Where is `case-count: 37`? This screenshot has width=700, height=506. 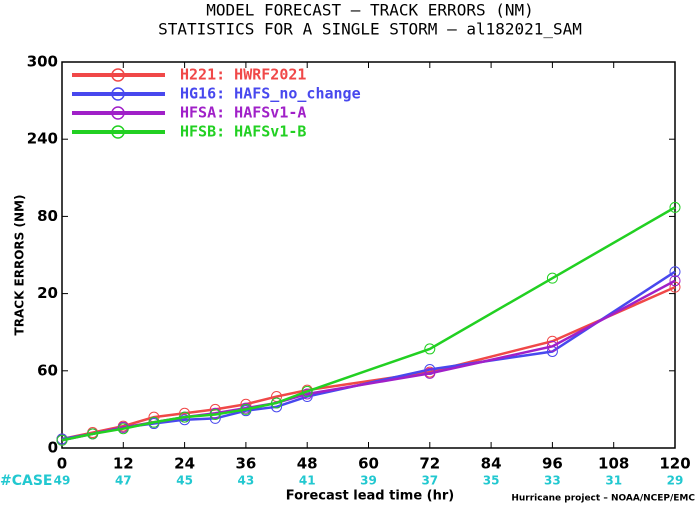 case-count: 37 is located at coordinates (429, 481).